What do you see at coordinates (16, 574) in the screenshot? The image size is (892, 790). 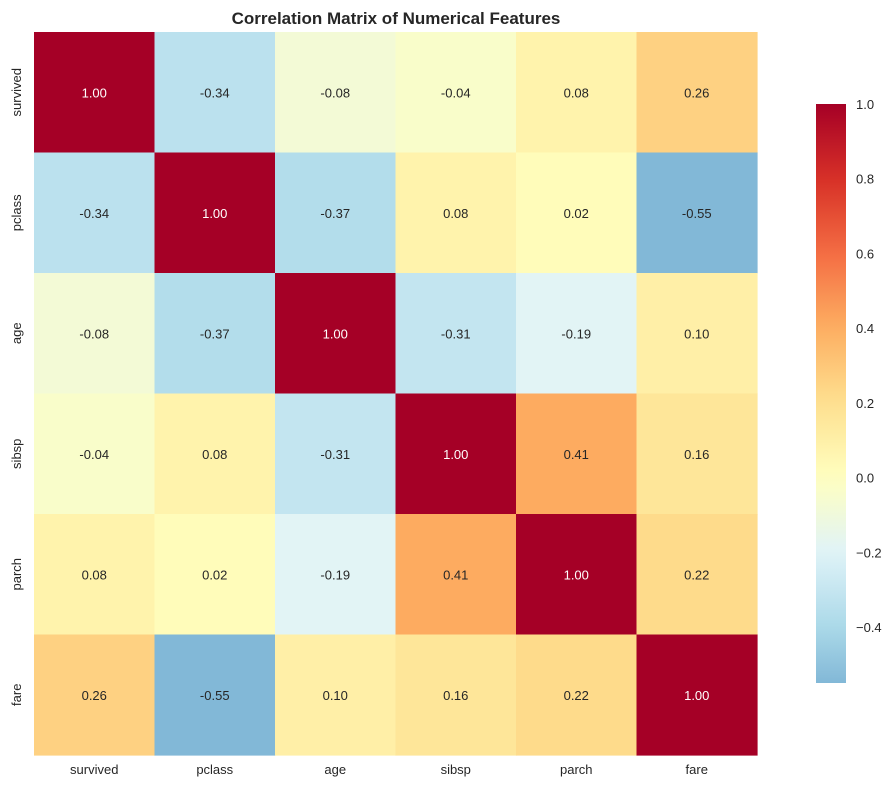 I see `y-tick-label: parch` at bounding box center [16, 574].